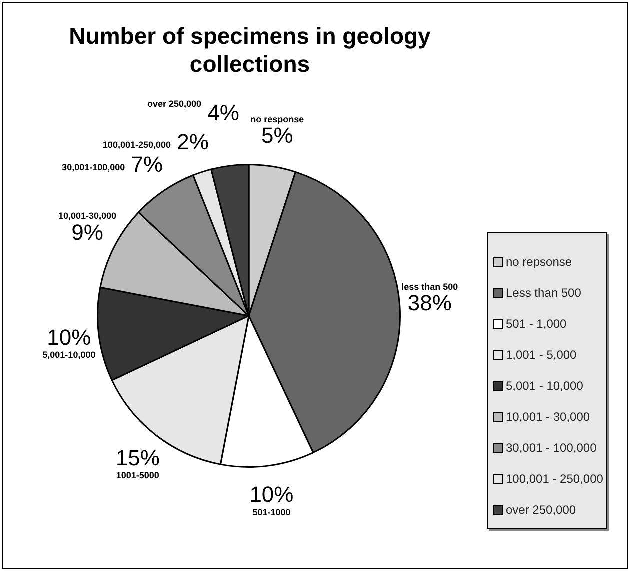  I want to click on text: over 250,000, so click(174, 103).